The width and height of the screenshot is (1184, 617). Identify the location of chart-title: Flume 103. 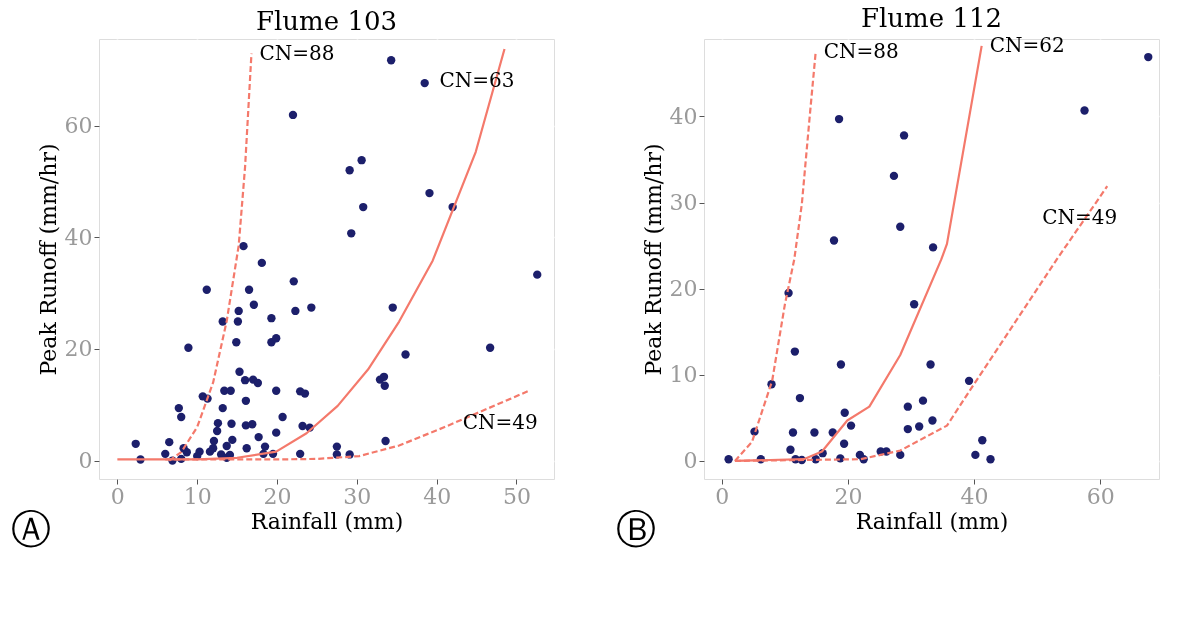
(326, 21).